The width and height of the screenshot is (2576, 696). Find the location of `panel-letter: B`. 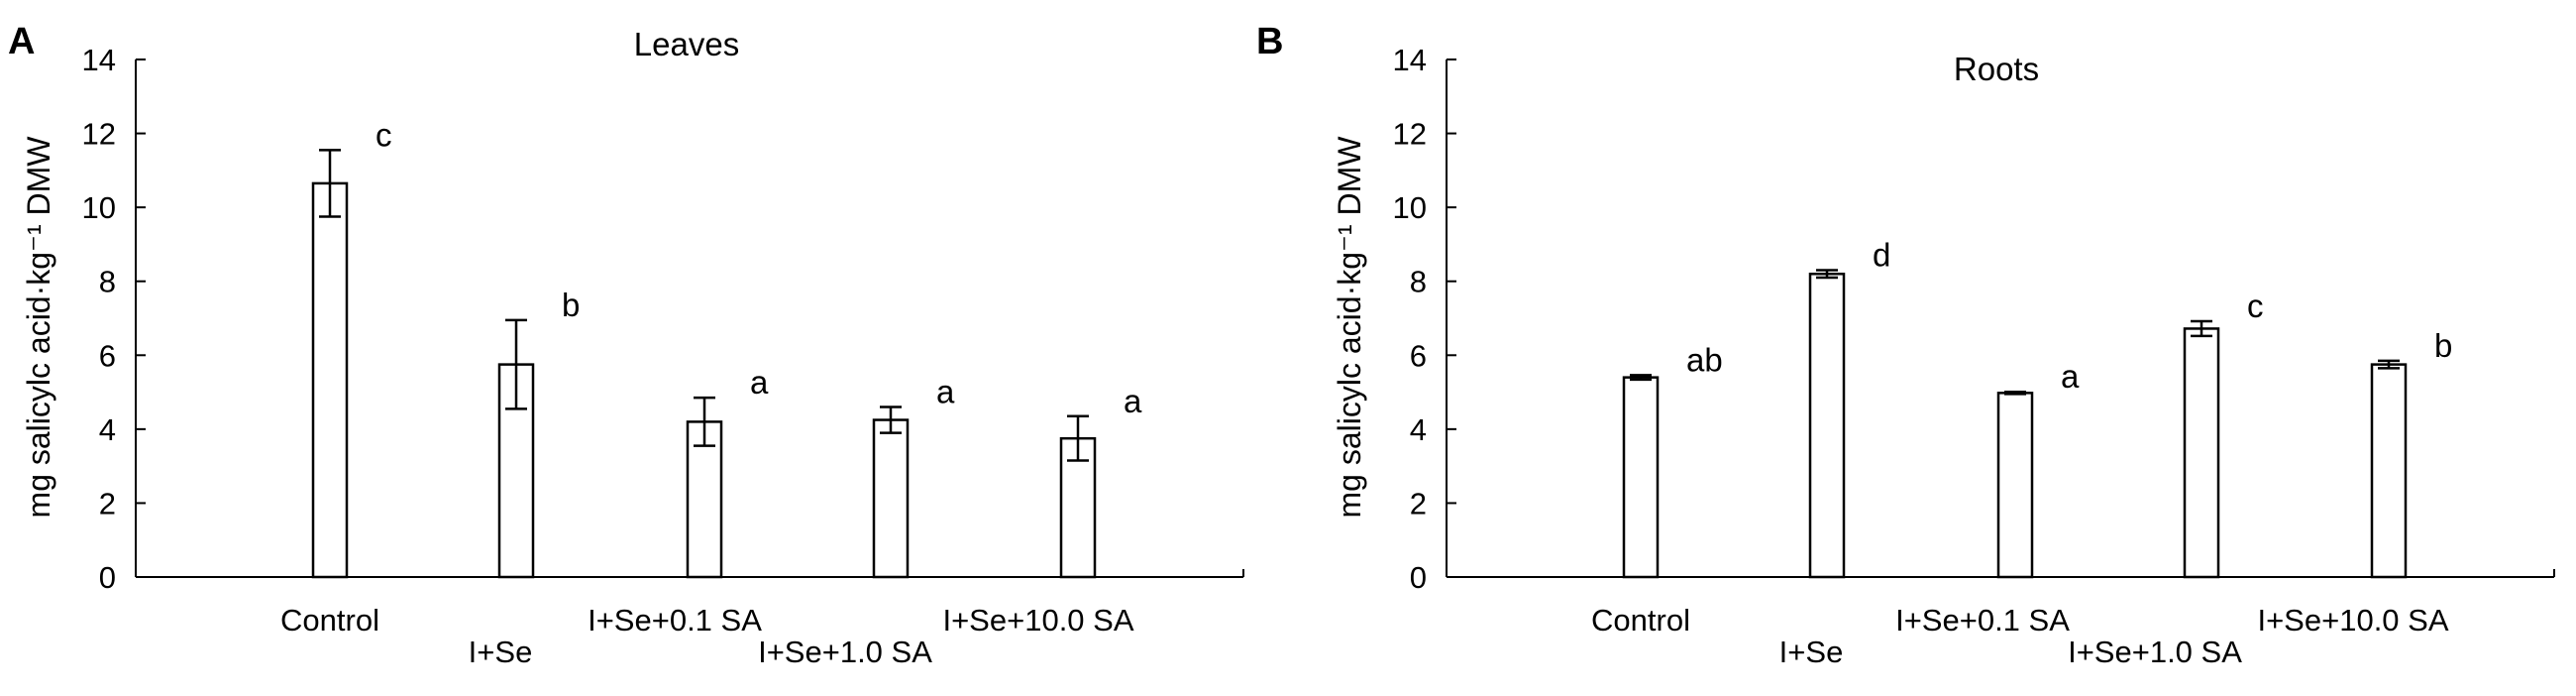

panel-letter: B is located at coordinates (1269, 41).